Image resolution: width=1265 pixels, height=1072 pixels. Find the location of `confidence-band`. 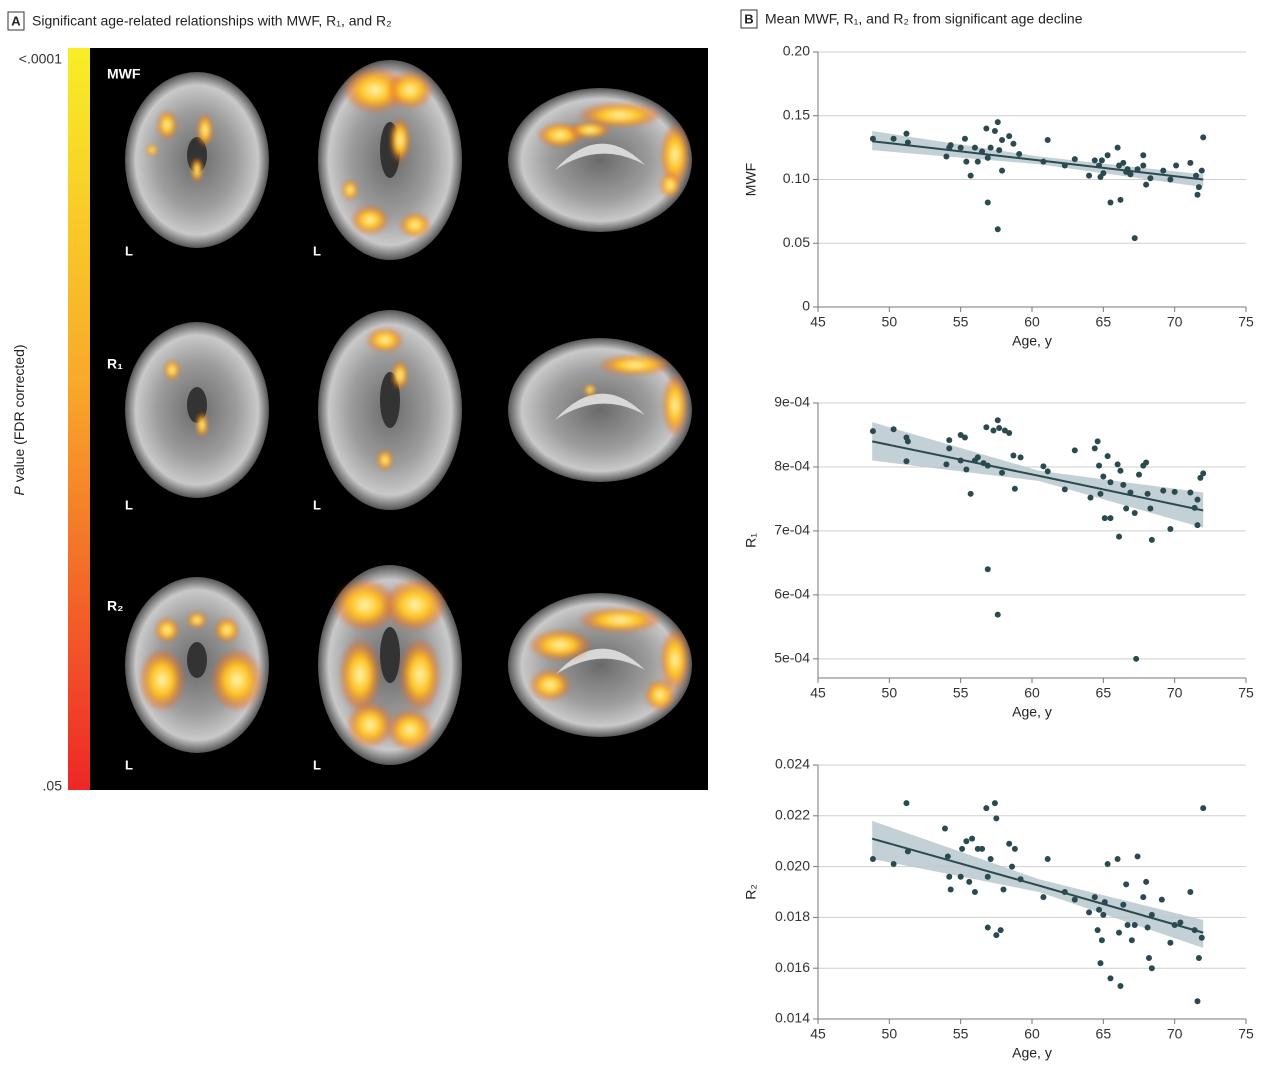

confidence-band is located at coordinates (1038, 159).